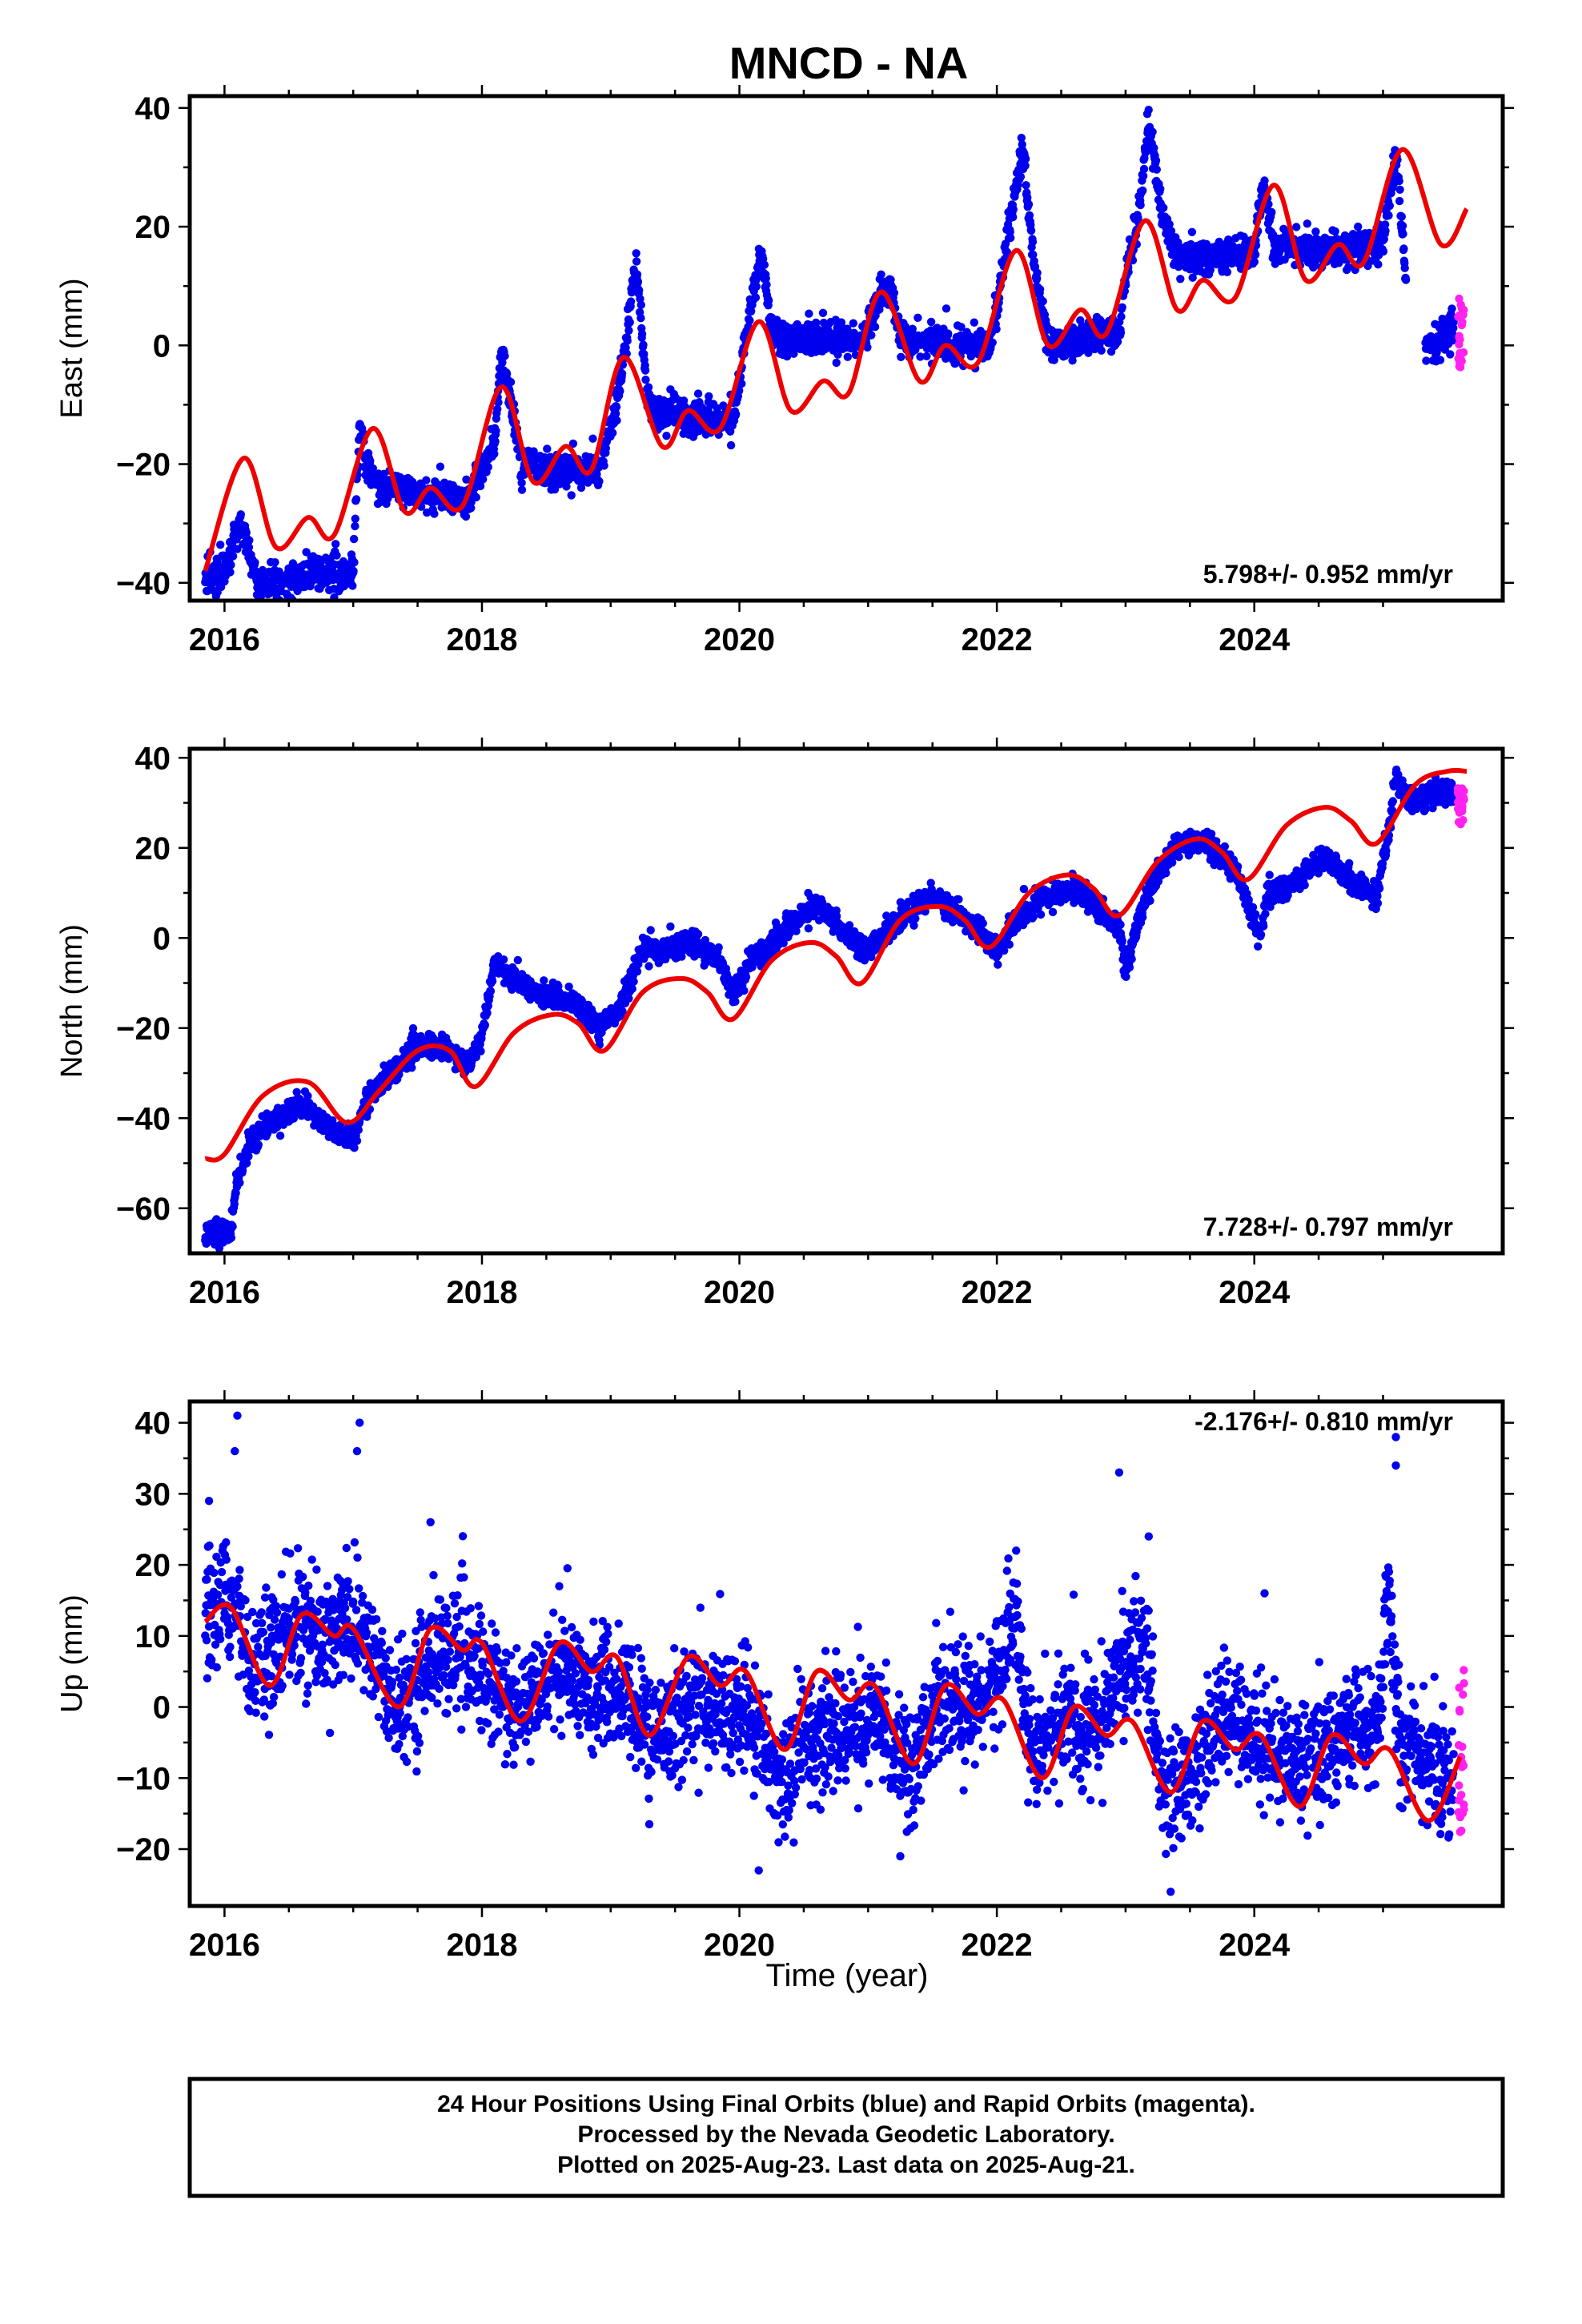 This screenshot has width=1582, height=2324. What do you see at coordinates (836, 359) in the screenshot?
I see `model-fit-line` at bounding box center [836, 359].